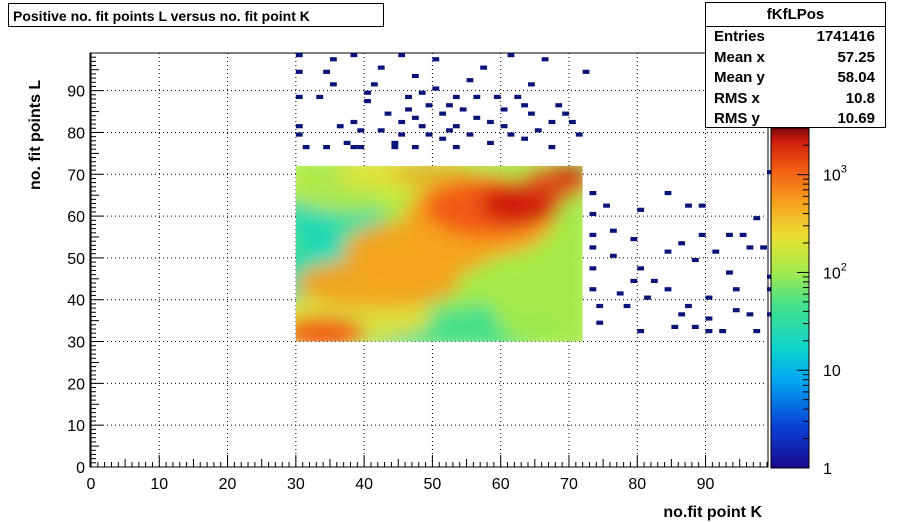 The image size is (904, 522). I want to click on x-tick-label: 90, so click(706, 484).